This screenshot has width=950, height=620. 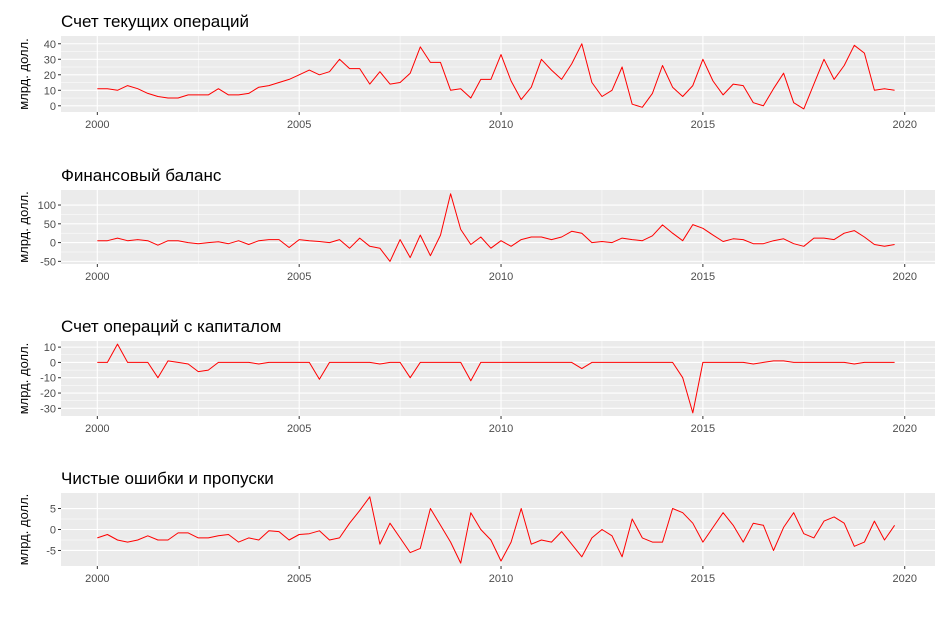 What do you see at coordinates (51, 551) in the screenshot?
I see `y-tick-label: -5` at bounding box center [51, 551].